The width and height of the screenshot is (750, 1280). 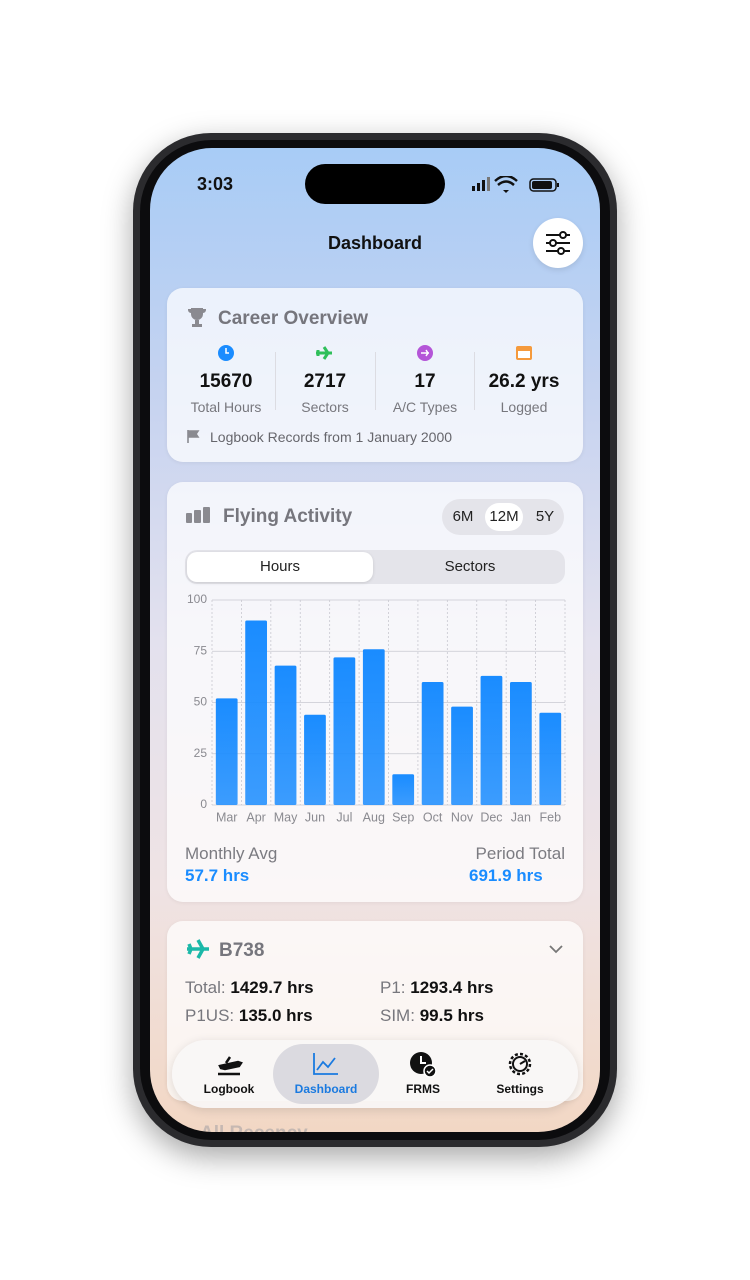 What do you see at coordinates (205, 987) in the screenshot?
I see `row-label: Total:` at bounding box center [205, 987].